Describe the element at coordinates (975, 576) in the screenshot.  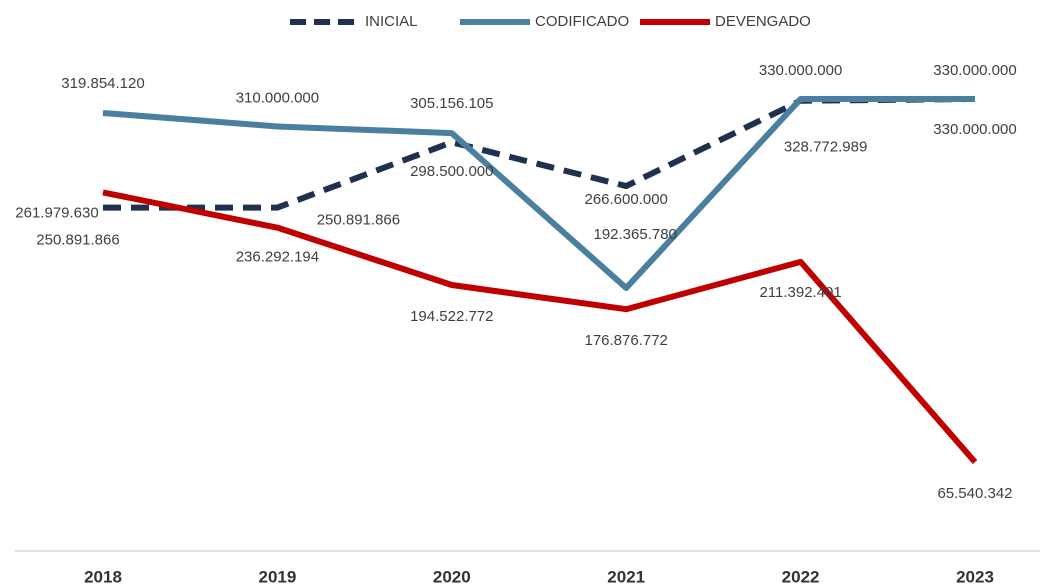
I see `x-tick-label: 2023` at that location.